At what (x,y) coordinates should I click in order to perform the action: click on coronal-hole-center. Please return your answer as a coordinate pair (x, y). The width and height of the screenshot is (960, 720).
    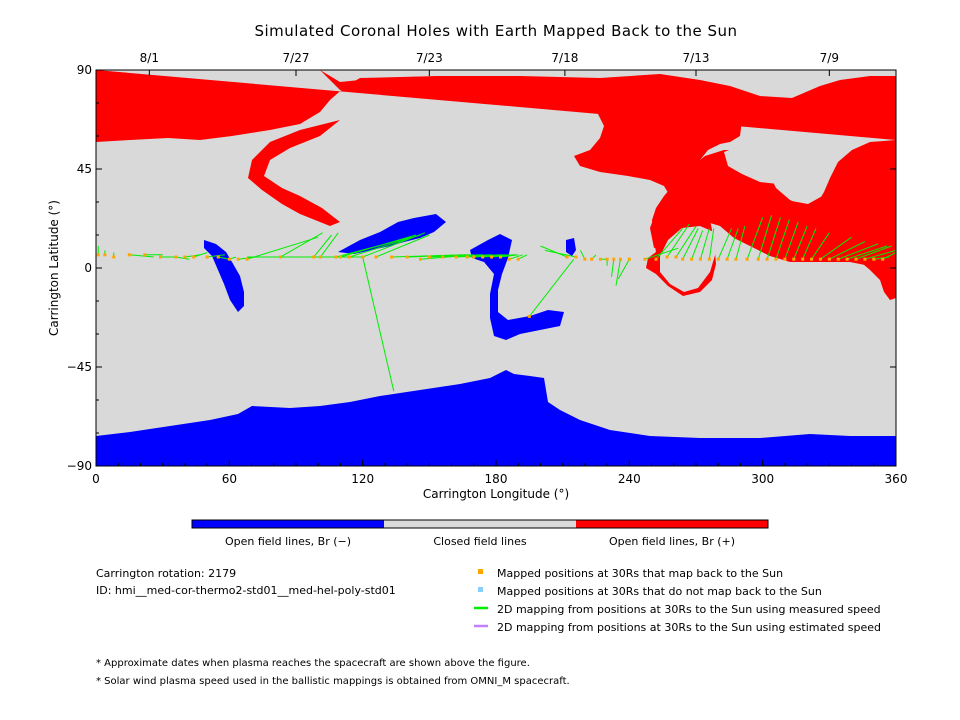
    Looking at the image, I should click on (517, 287).